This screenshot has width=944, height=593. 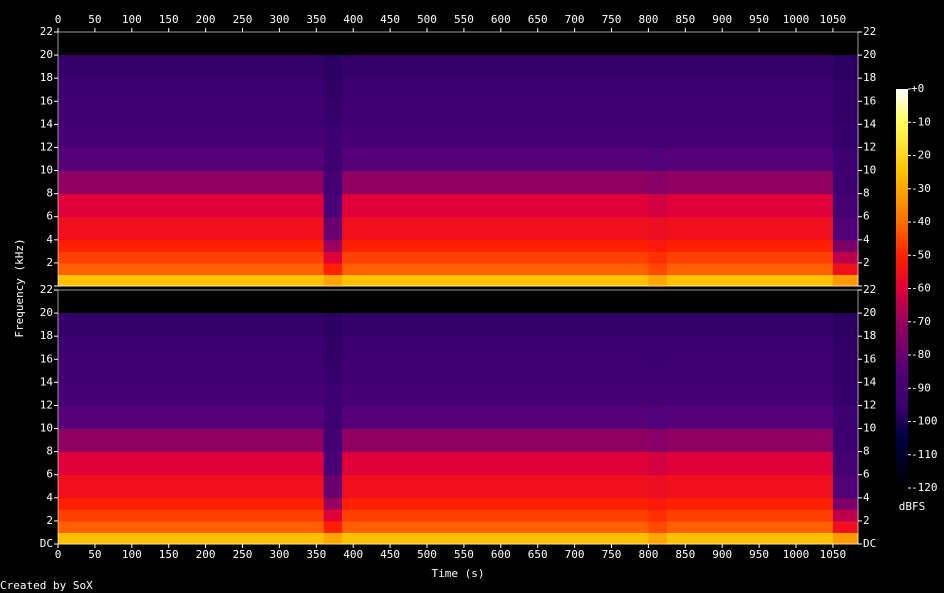 What do you see at coordinates (390, 19) in the screenshot?
I see `x-tick-label: 450` at bounding box center [390, 19].